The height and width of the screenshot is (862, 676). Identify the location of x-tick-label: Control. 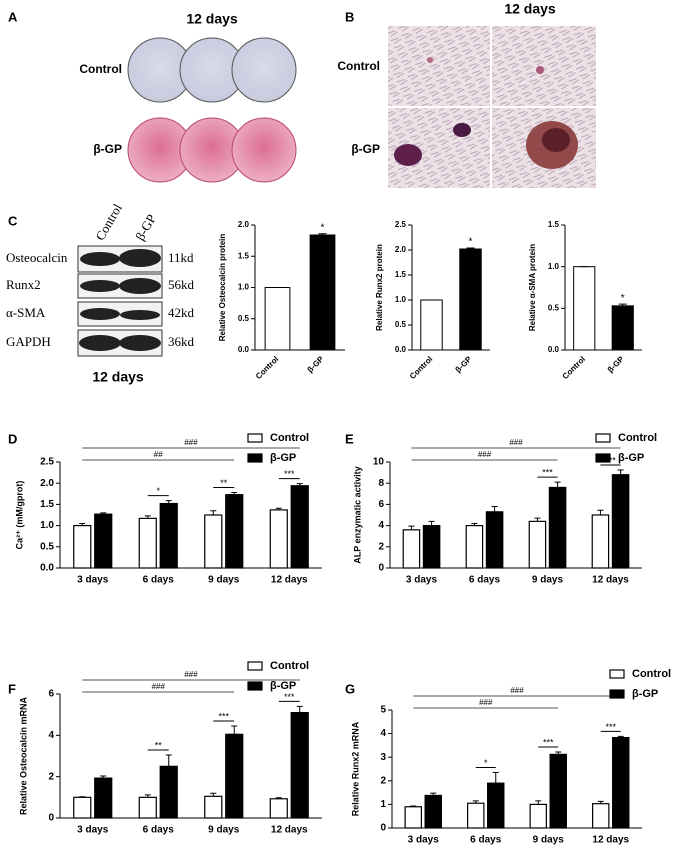
(421, 368).